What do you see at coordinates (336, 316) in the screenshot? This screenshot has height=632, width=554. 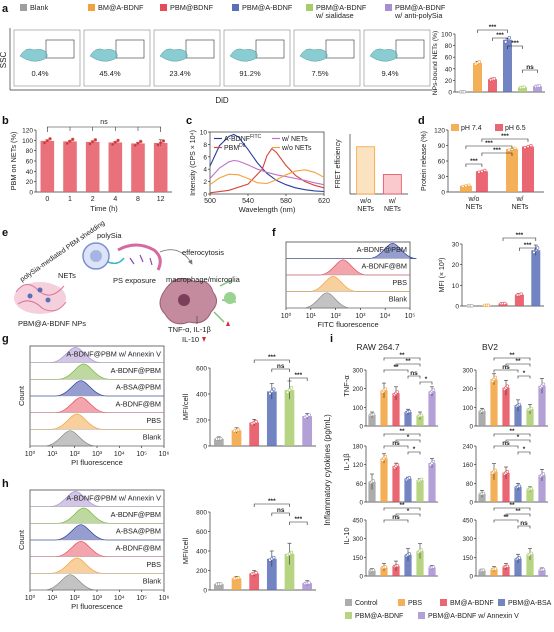 I see `x-tick-label: 10²` at bounding box center [336, 316].